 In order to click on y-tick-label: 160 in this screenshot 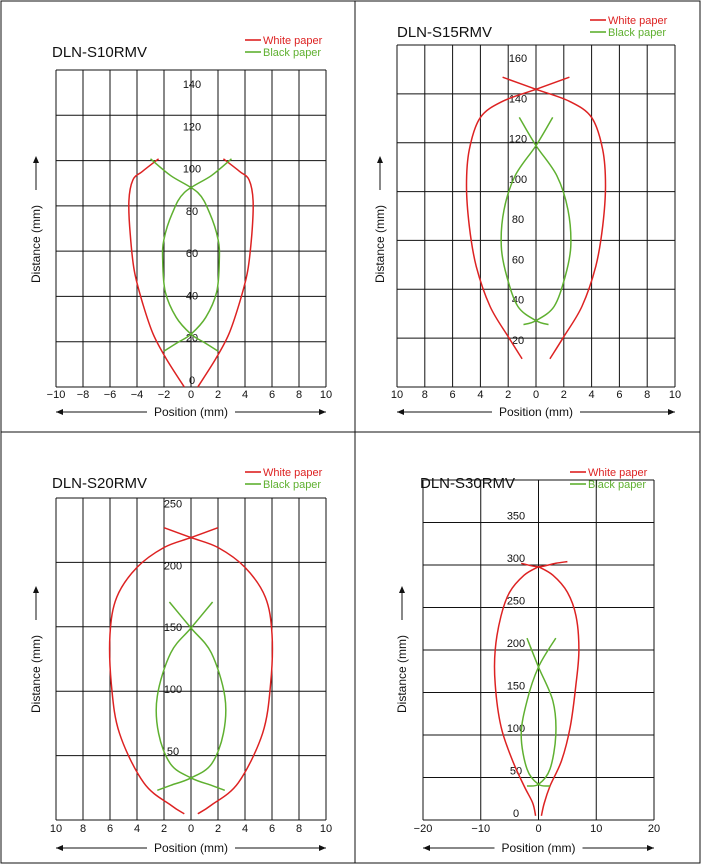, I will do `click(518, 59)`.